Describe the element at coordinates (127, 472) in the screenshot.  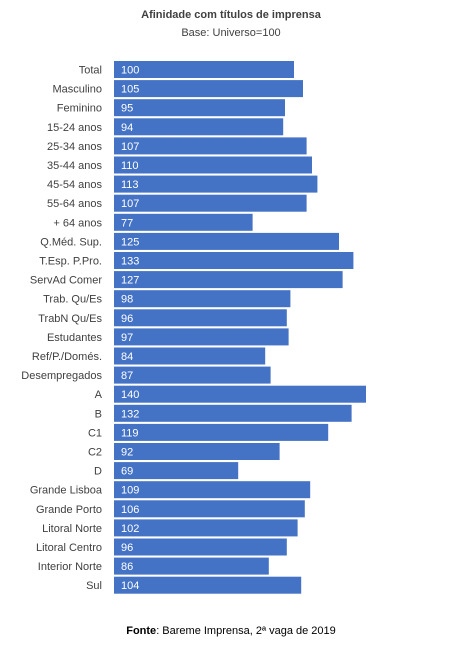
I see `data-label: 69` at that location.